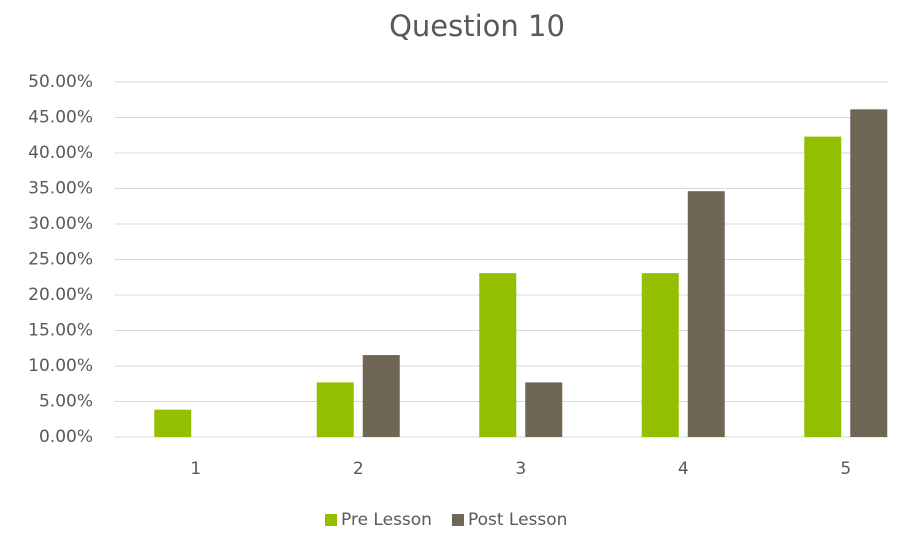  What do you see at coordinates (845, 469) in the screenshot?
I see `x-tick-label: 5` at bounding box center [845, 469].